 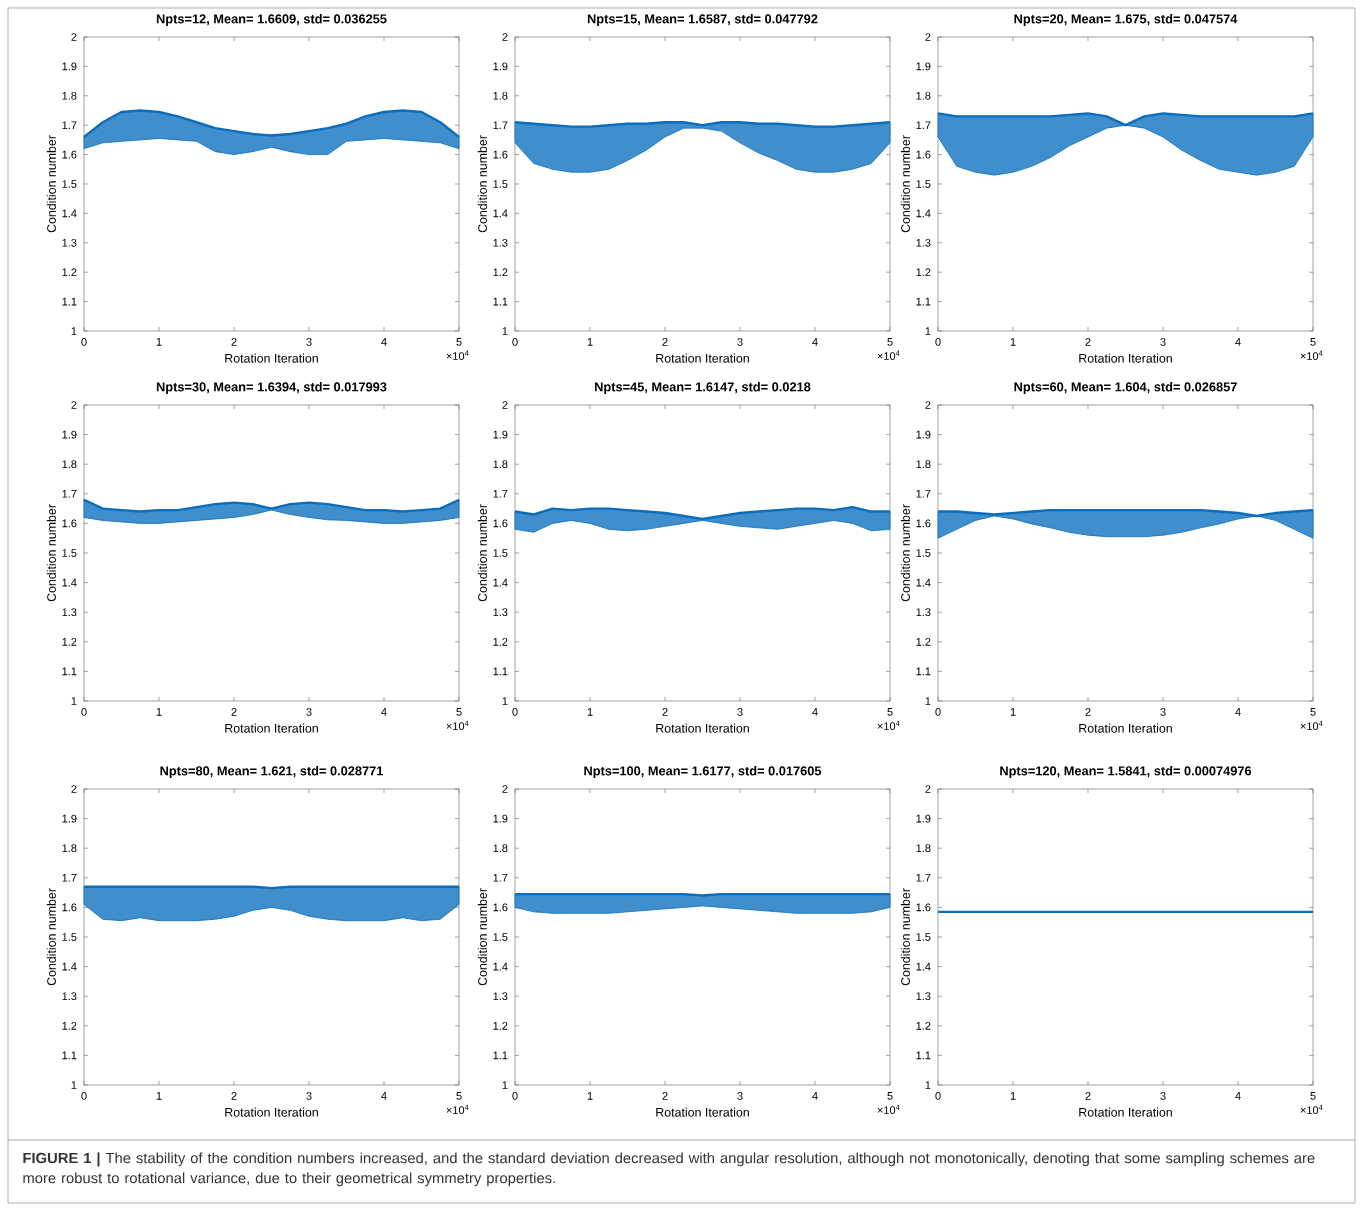 I want to click on chart-title: Npts=80, Mean= 1.621, std= 0.028771, so click(x=272, y=771).